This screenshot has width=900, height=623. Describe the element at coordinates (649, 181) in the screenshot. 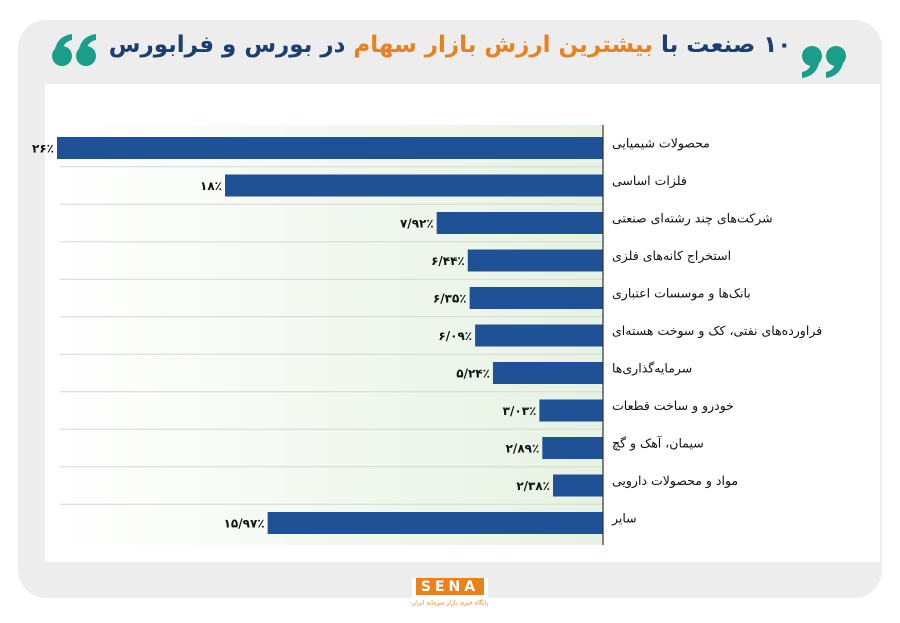

I see `category-label: فلزات اساسی` at that location.